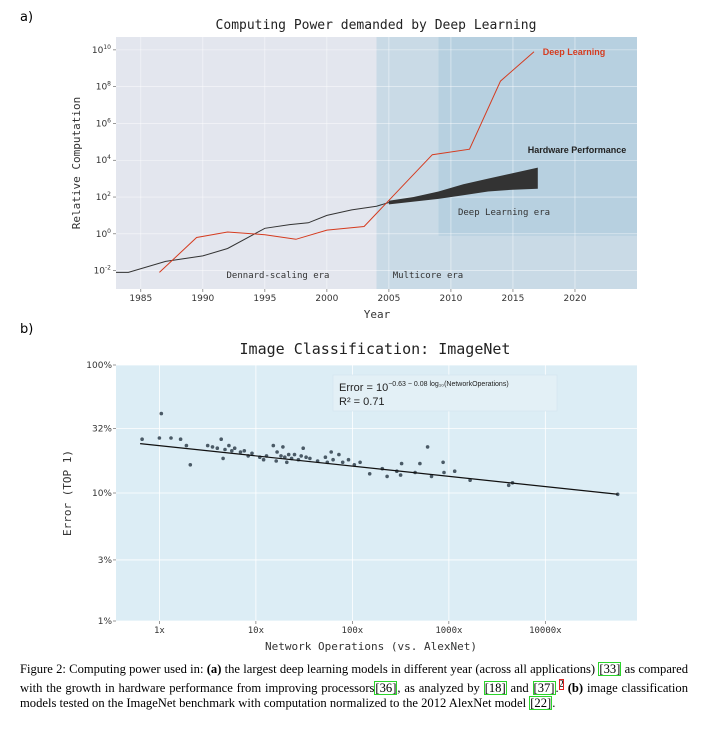 The width and height of the screenshot is (708, 737). Describe the element at coordinates (574, 52) in the screenshot. I see `series-label: Deep Learning` at that location.